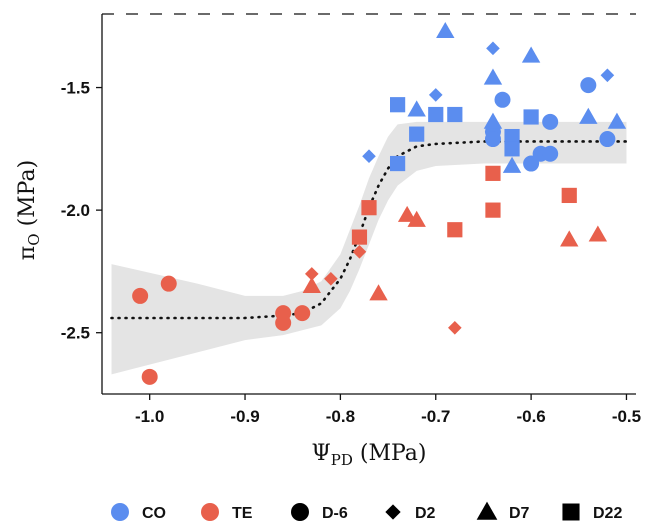  Describe the element at coordinates (27, 253) in the screenshot. I see `y-axis-title-main: π` at that location.